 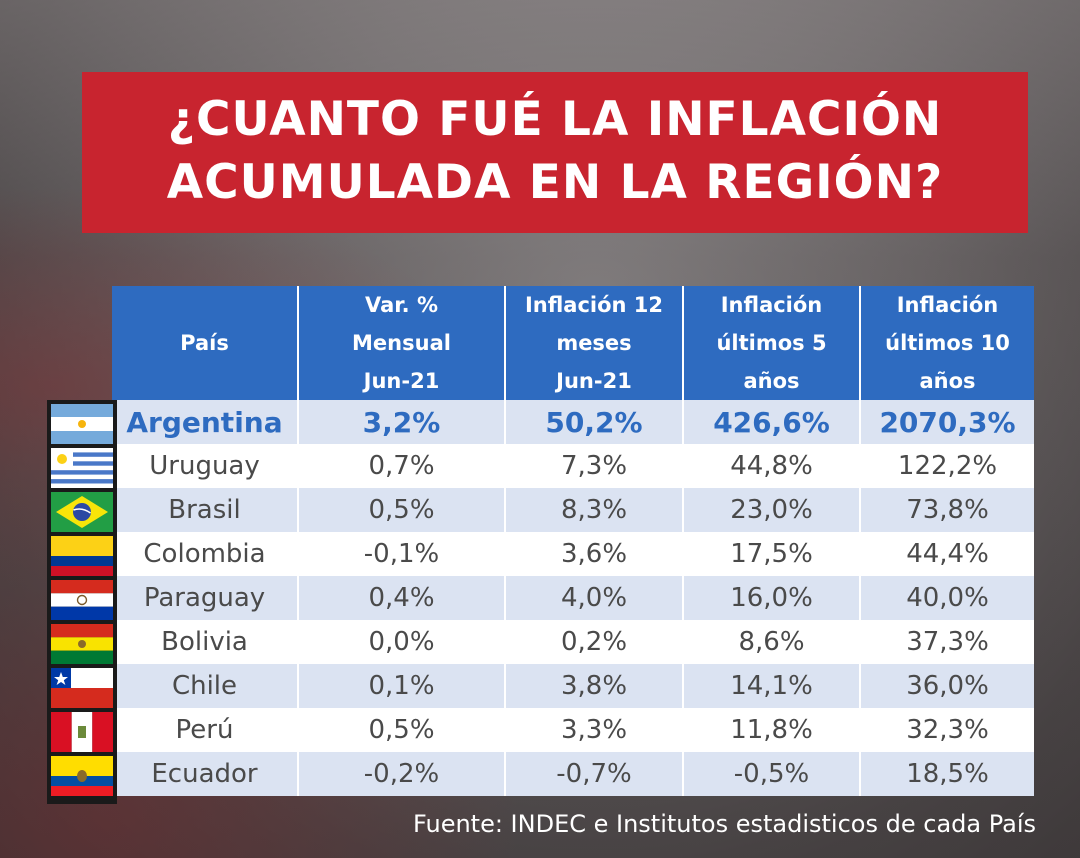 I want to click on title-line-1: ¿CUANTO FUÉ LA INFLACIÓN, so click(x=555, y=119).